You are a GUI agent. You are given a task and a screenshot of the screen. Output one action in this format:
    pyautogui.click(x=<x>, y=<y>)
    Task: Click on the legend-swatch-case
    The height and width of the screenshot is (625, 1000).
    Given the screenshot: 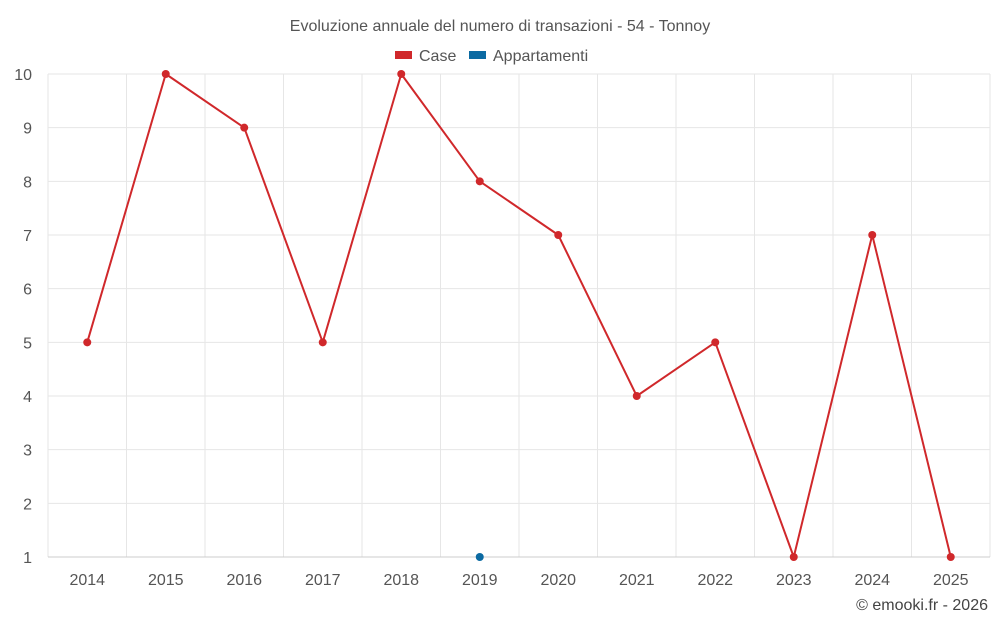 What is the action you would take?
    pyautogui.click(x=403, y=55)
    